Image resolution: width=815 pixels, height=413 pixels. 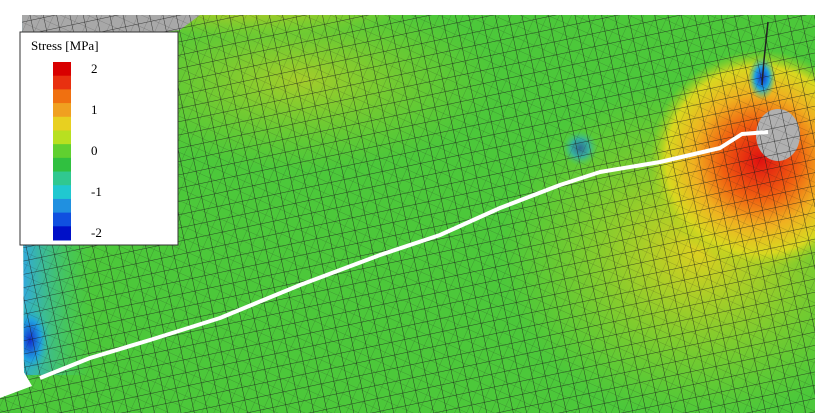 What do you see at coordinates (96, 191) in the screenshot?
I see `legend-label: -1` at bounding box center [96, 191].